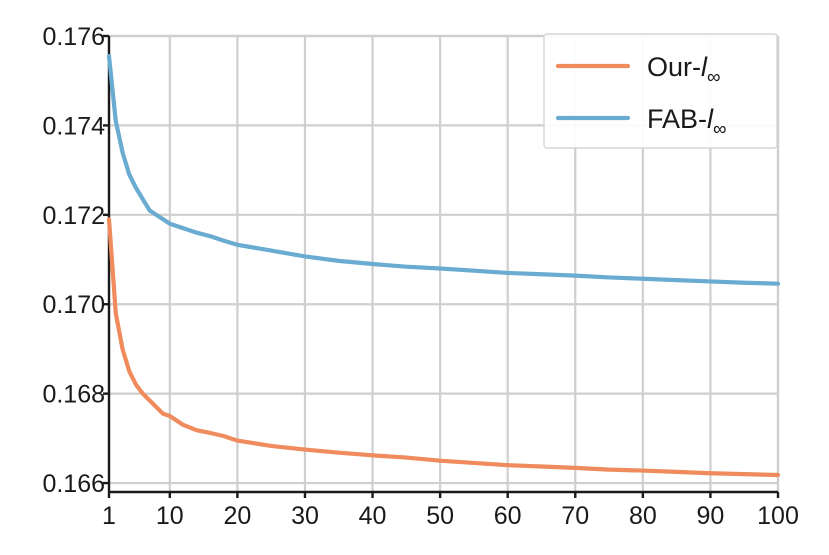 The image size is (829, 555). Describe the element at coordinates (237, 516) in the screenshot. I see `x-tick-label: 20` at that location.